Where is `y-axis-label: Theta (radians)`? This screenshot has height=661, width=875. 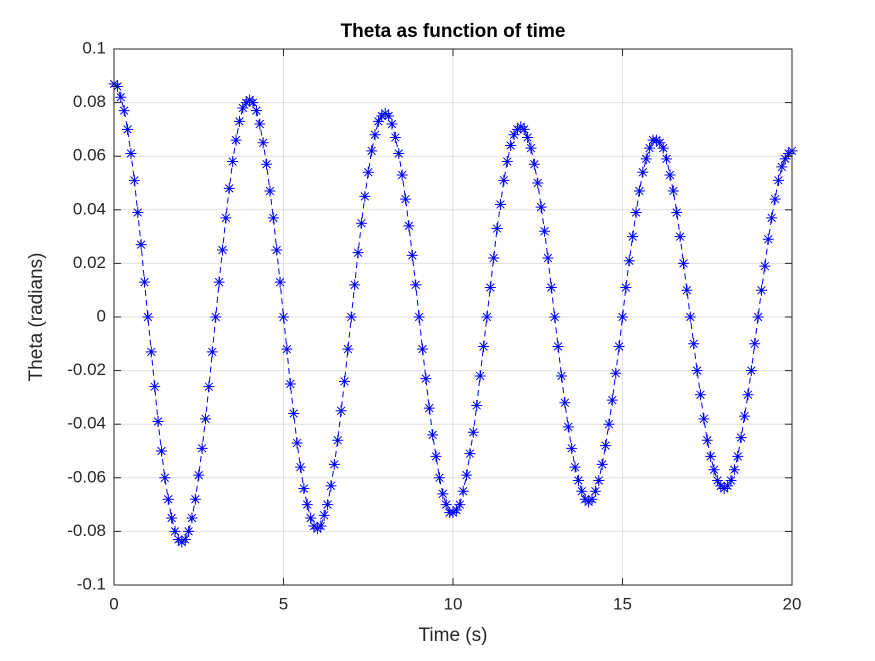 y-axis-label: Theta (radians) is located at coordinates (36, 317).